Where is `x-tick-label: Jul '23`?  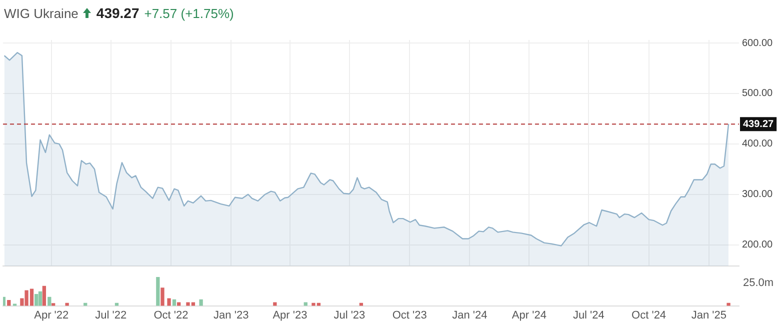 x-tick-label: Jul '23 is located at coordinates (350, 315).